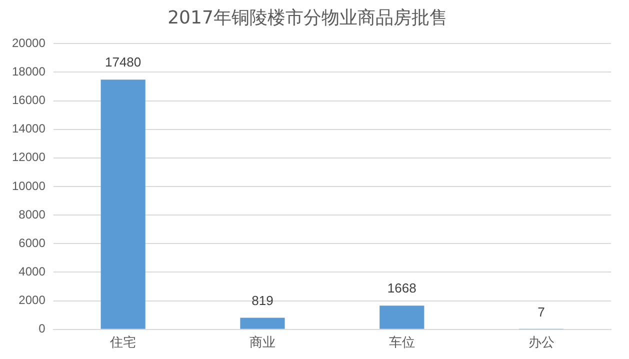  What do you see at coordinates (29, 100) in the screenshot?
I see `y-tick-label: 16000` at bounding box center [29, 100].